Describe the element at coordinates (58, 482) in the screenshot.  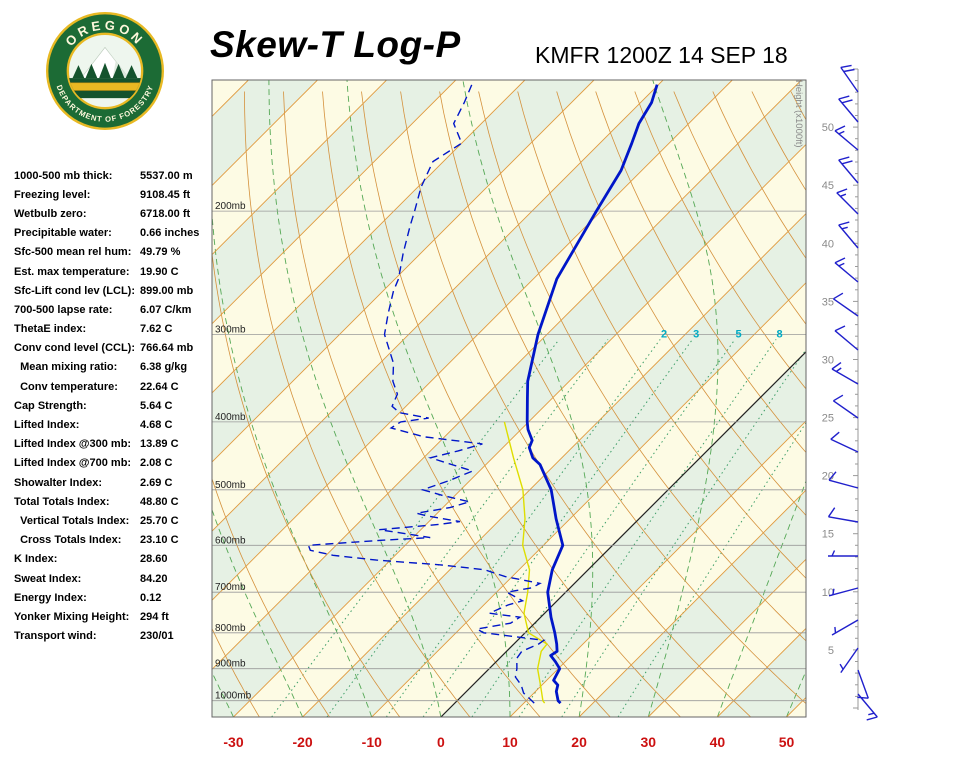
I see `stat-label: Showalter Index:` at that location.